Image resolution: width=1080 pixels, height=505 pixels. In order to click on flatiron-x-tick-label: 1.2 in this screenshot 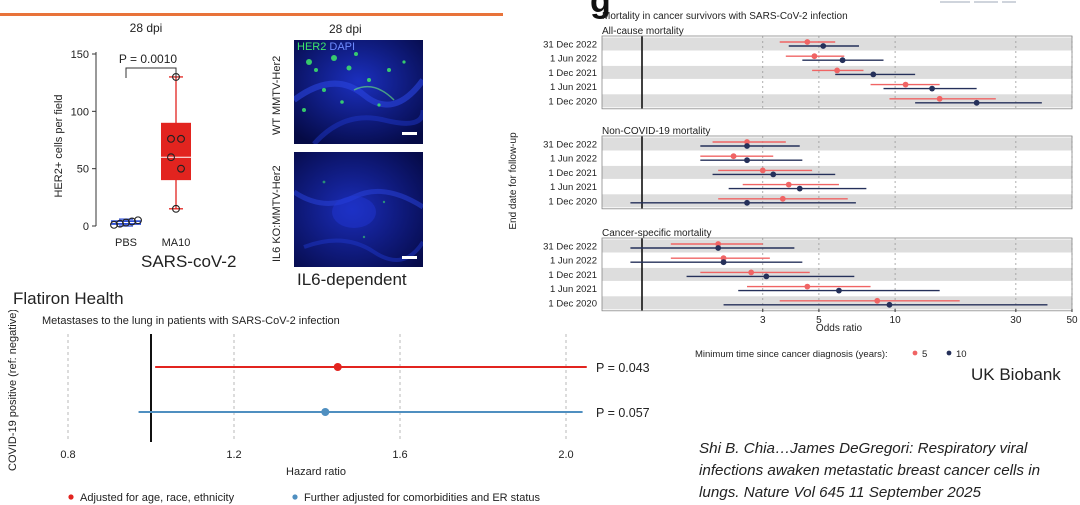, I will do `click(233, 455)`.